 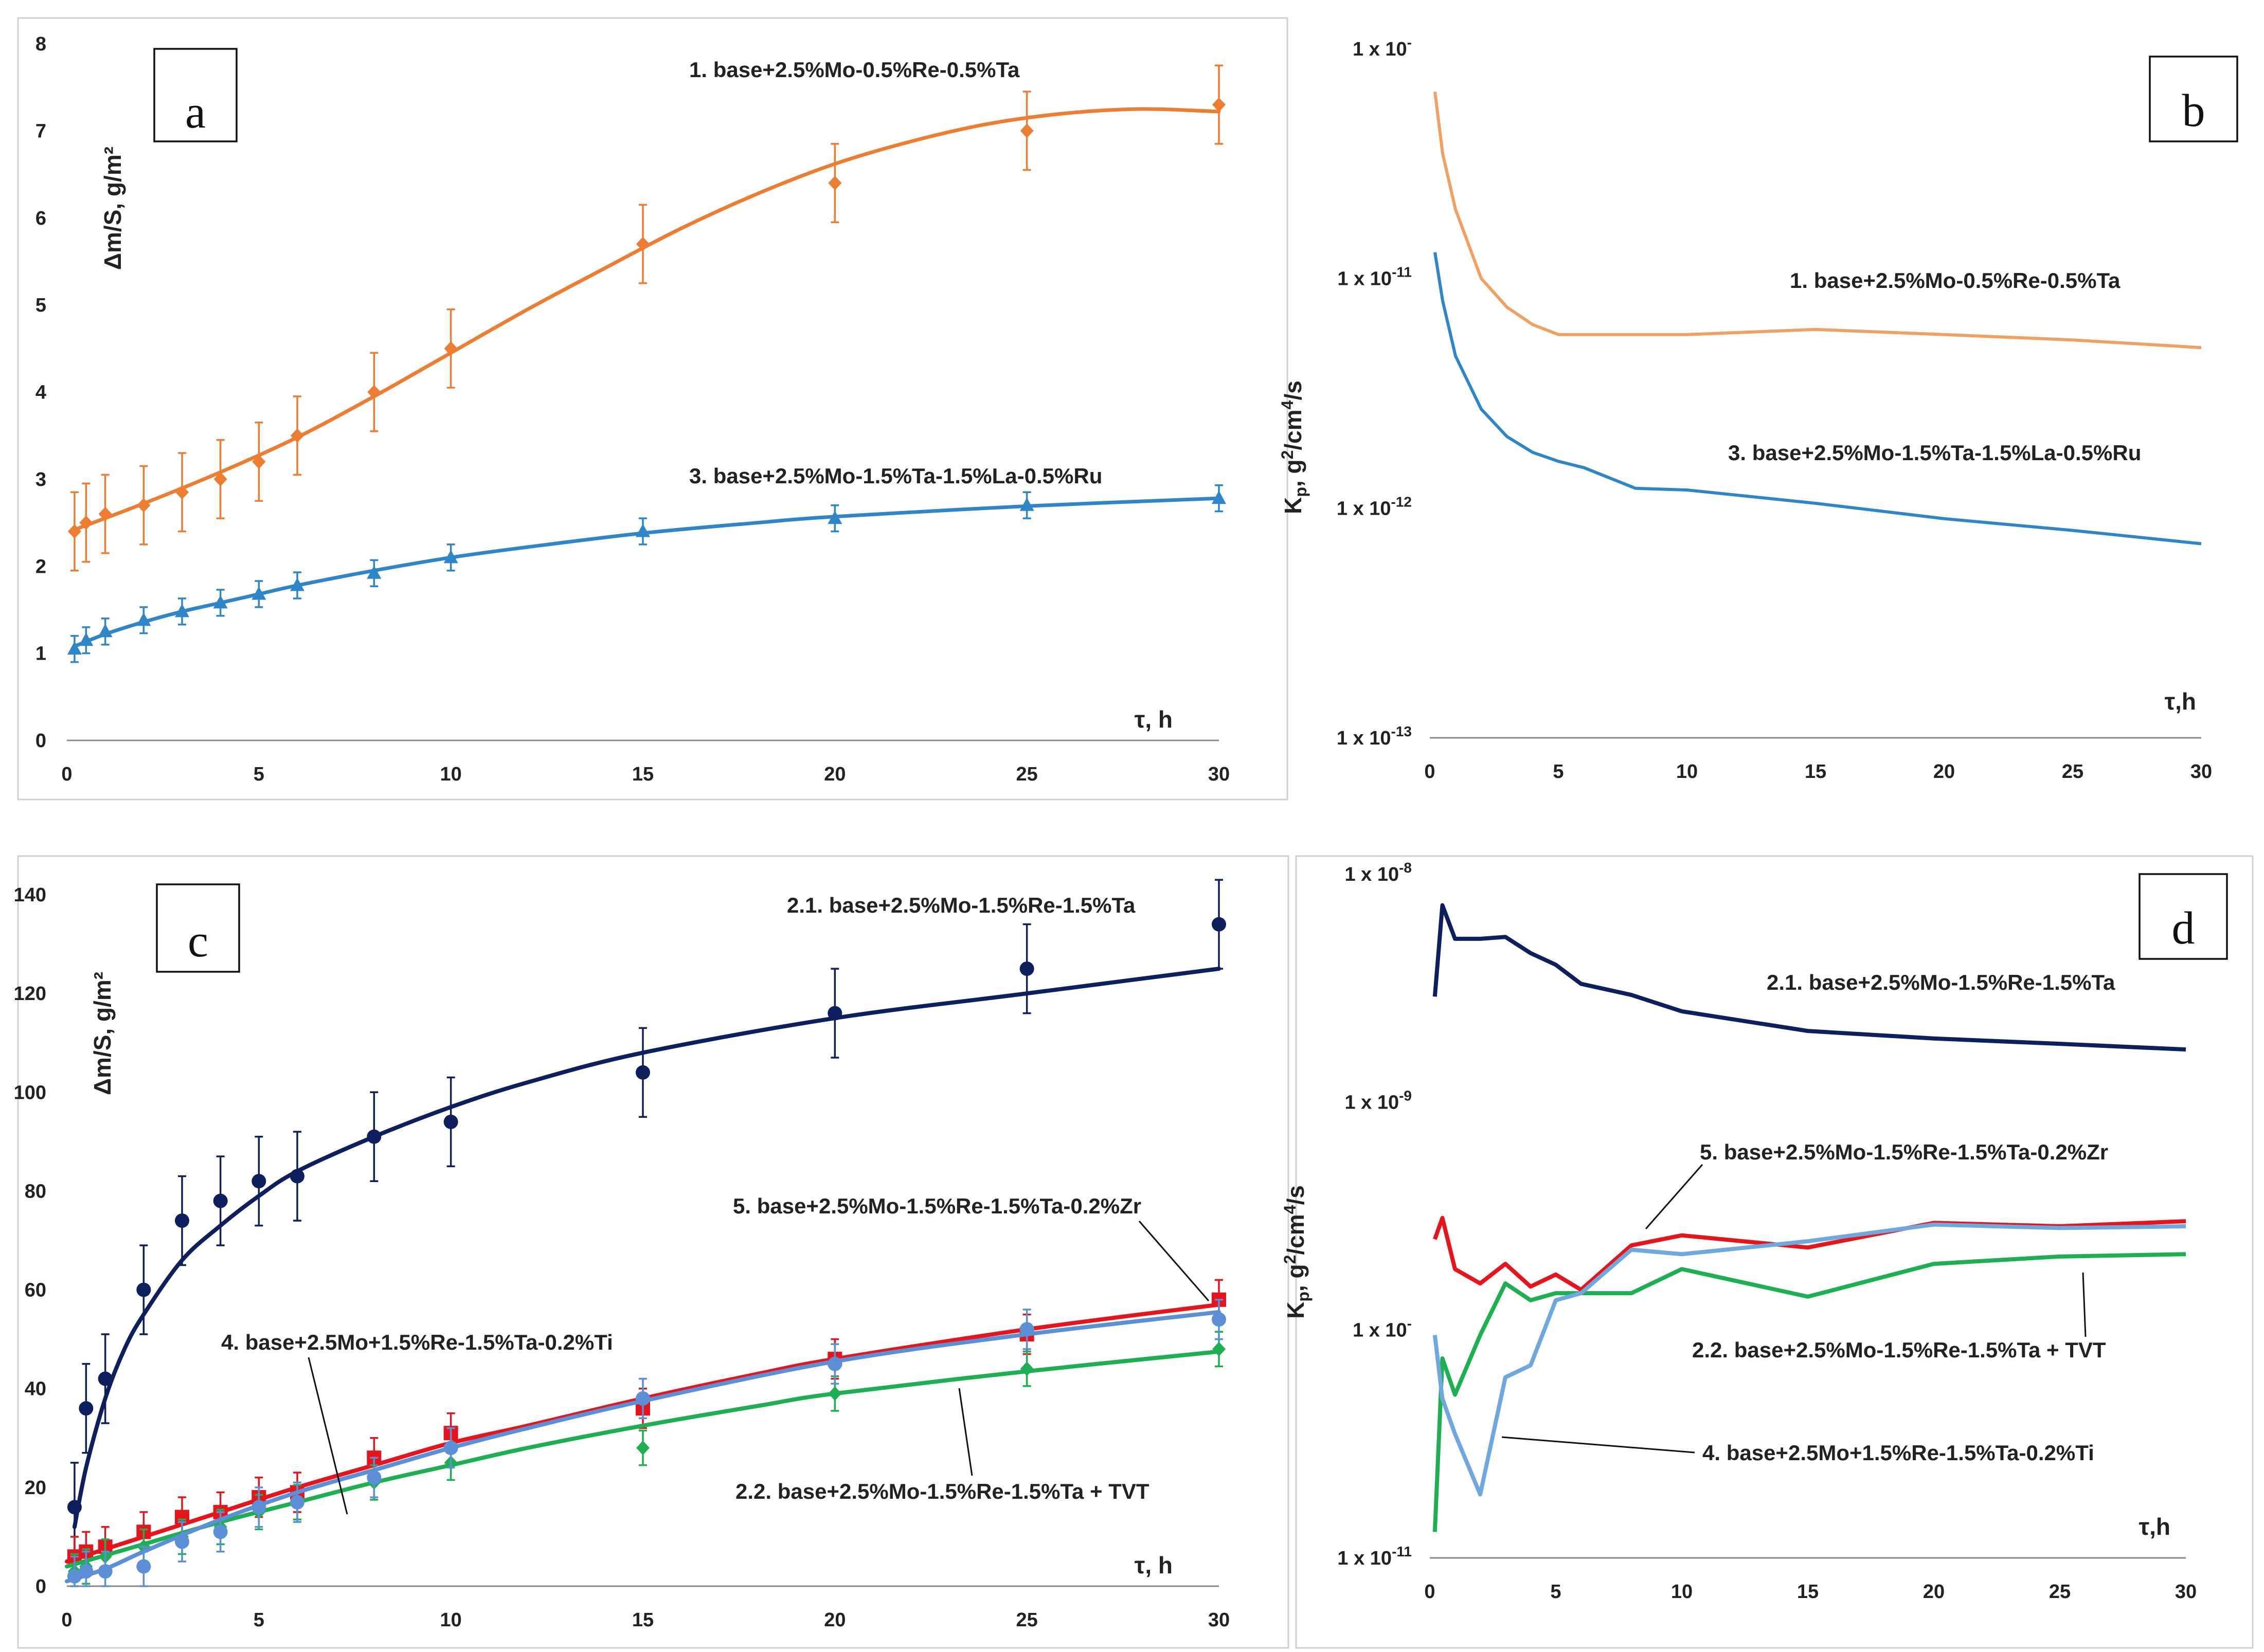 I want to click on panel-b-letter-box, so click(x=2194, y=99).